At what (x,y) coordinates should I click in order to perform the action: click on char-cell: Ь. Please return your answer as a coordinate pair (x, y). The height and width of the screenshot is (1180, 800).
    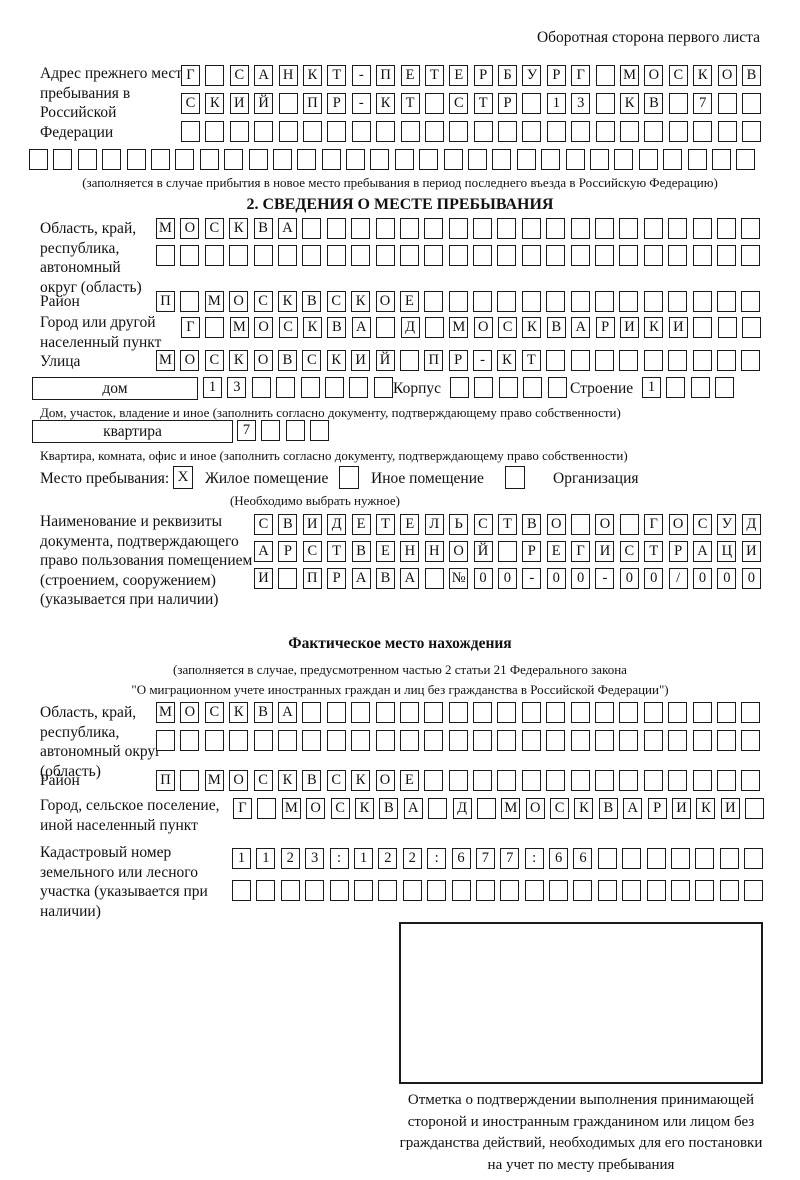
    Looking at the image, I should click on (459, 524).